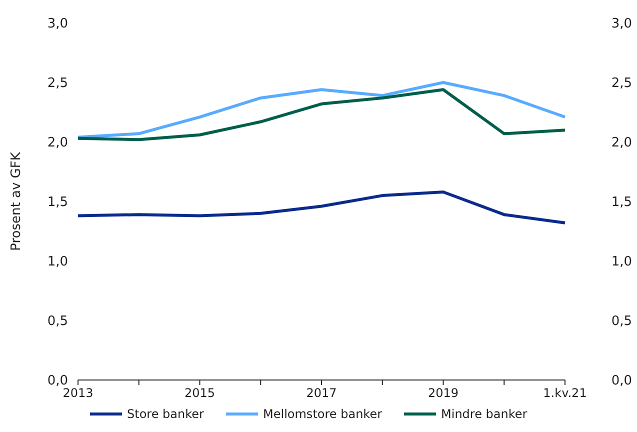 The image size is (637, 432). What do you see at coordinates (57, 143) in the screenshot?
I see `y-tick-label: 2,0` at bounding box center [57, 143].